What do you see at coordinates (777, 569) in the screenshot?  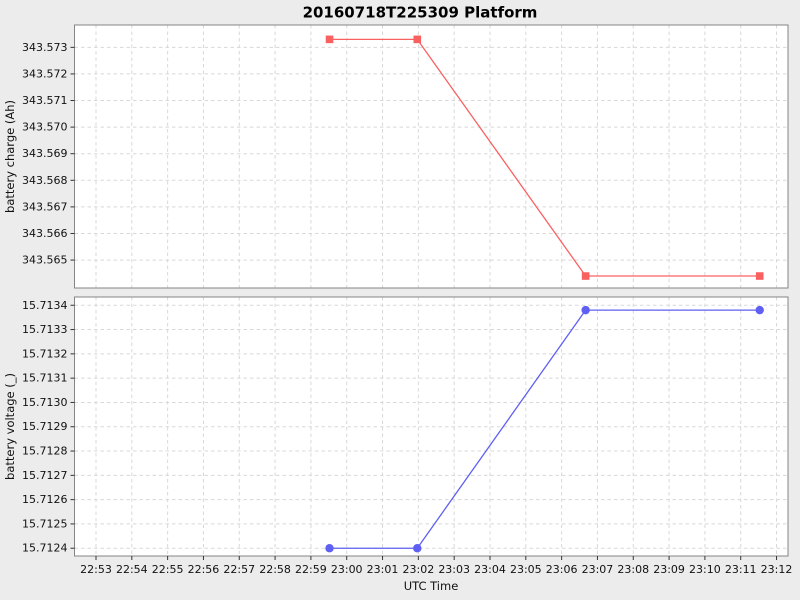 I see `x-tick-label: 23:12` at bounding box center [777, 569].